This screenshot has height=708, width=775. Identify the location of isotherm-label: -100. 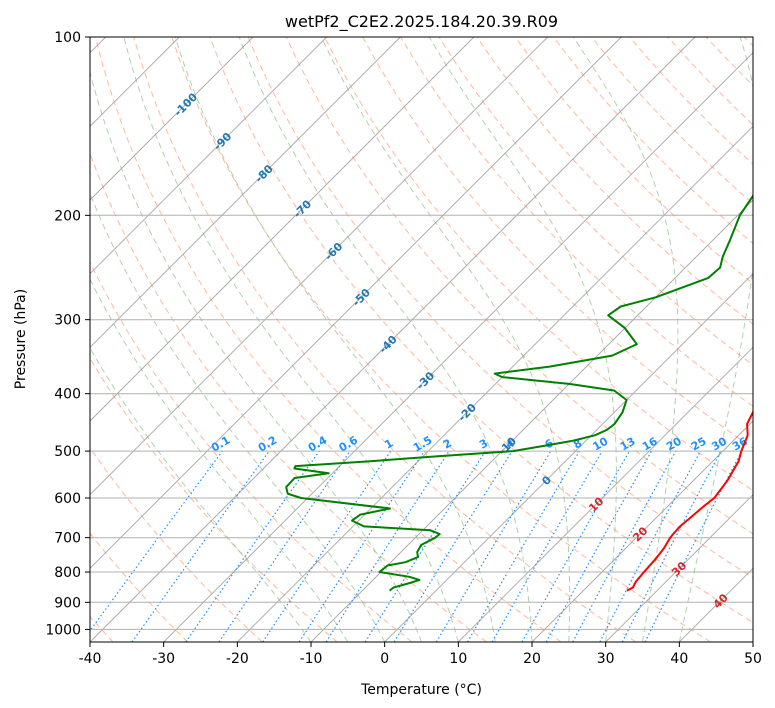
(186, 104).